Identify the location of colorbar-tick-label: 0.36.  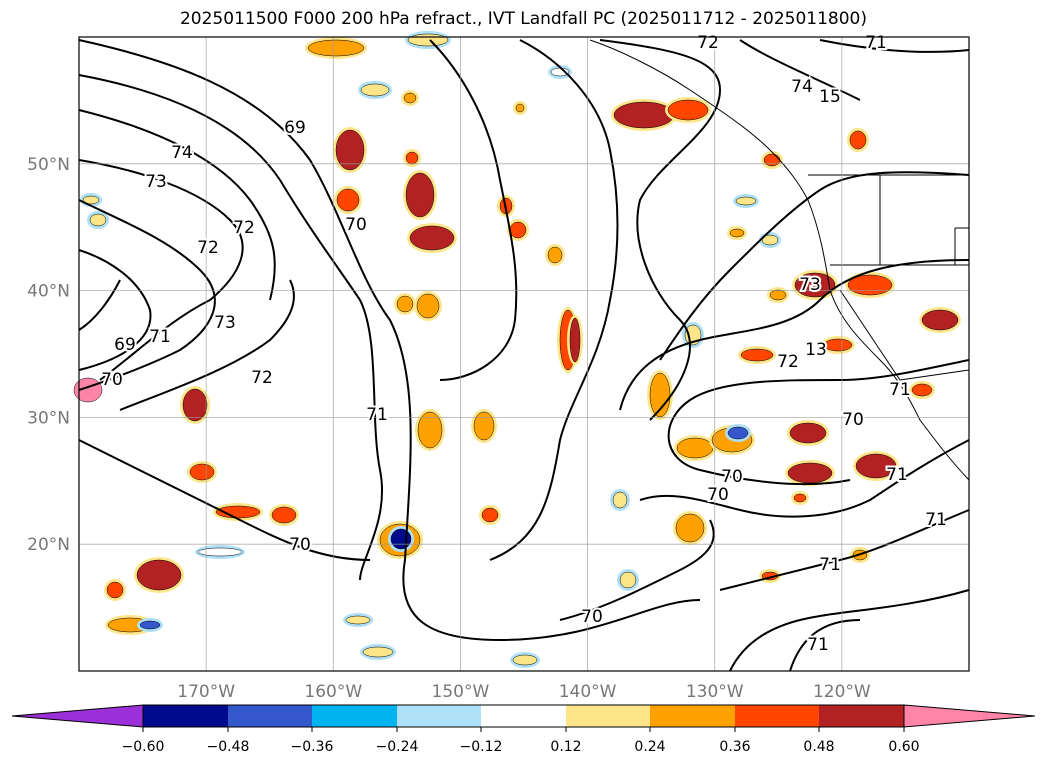
(734, 747).